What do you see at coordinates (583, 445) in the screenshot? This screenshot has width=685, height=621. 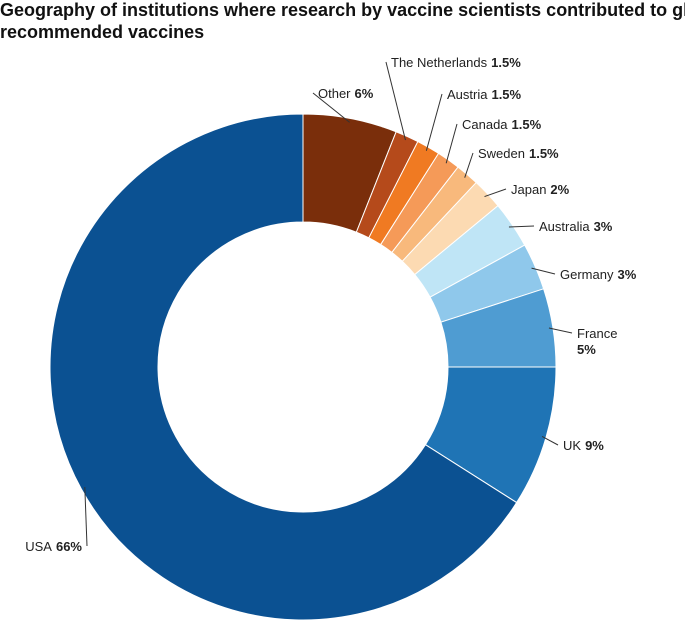 I see `data-label: UK 9%` at bounding box center [583, 445].